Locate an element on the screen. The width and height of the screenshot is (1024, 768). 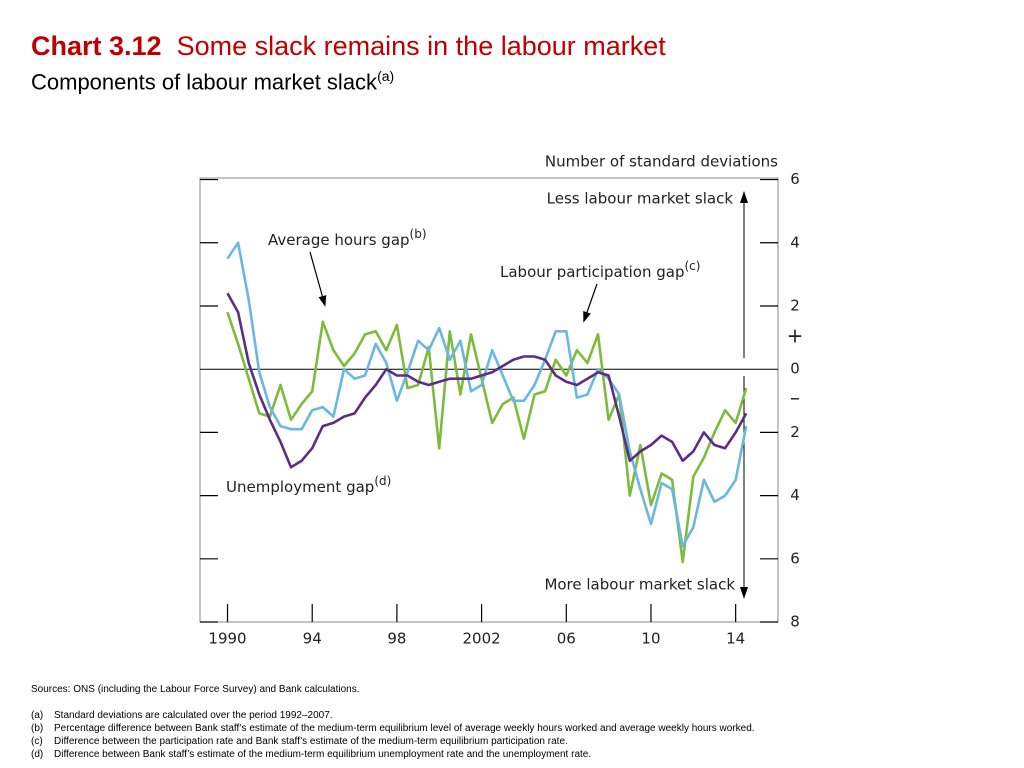
minus-sign: – is located at coordinates (795, 398).